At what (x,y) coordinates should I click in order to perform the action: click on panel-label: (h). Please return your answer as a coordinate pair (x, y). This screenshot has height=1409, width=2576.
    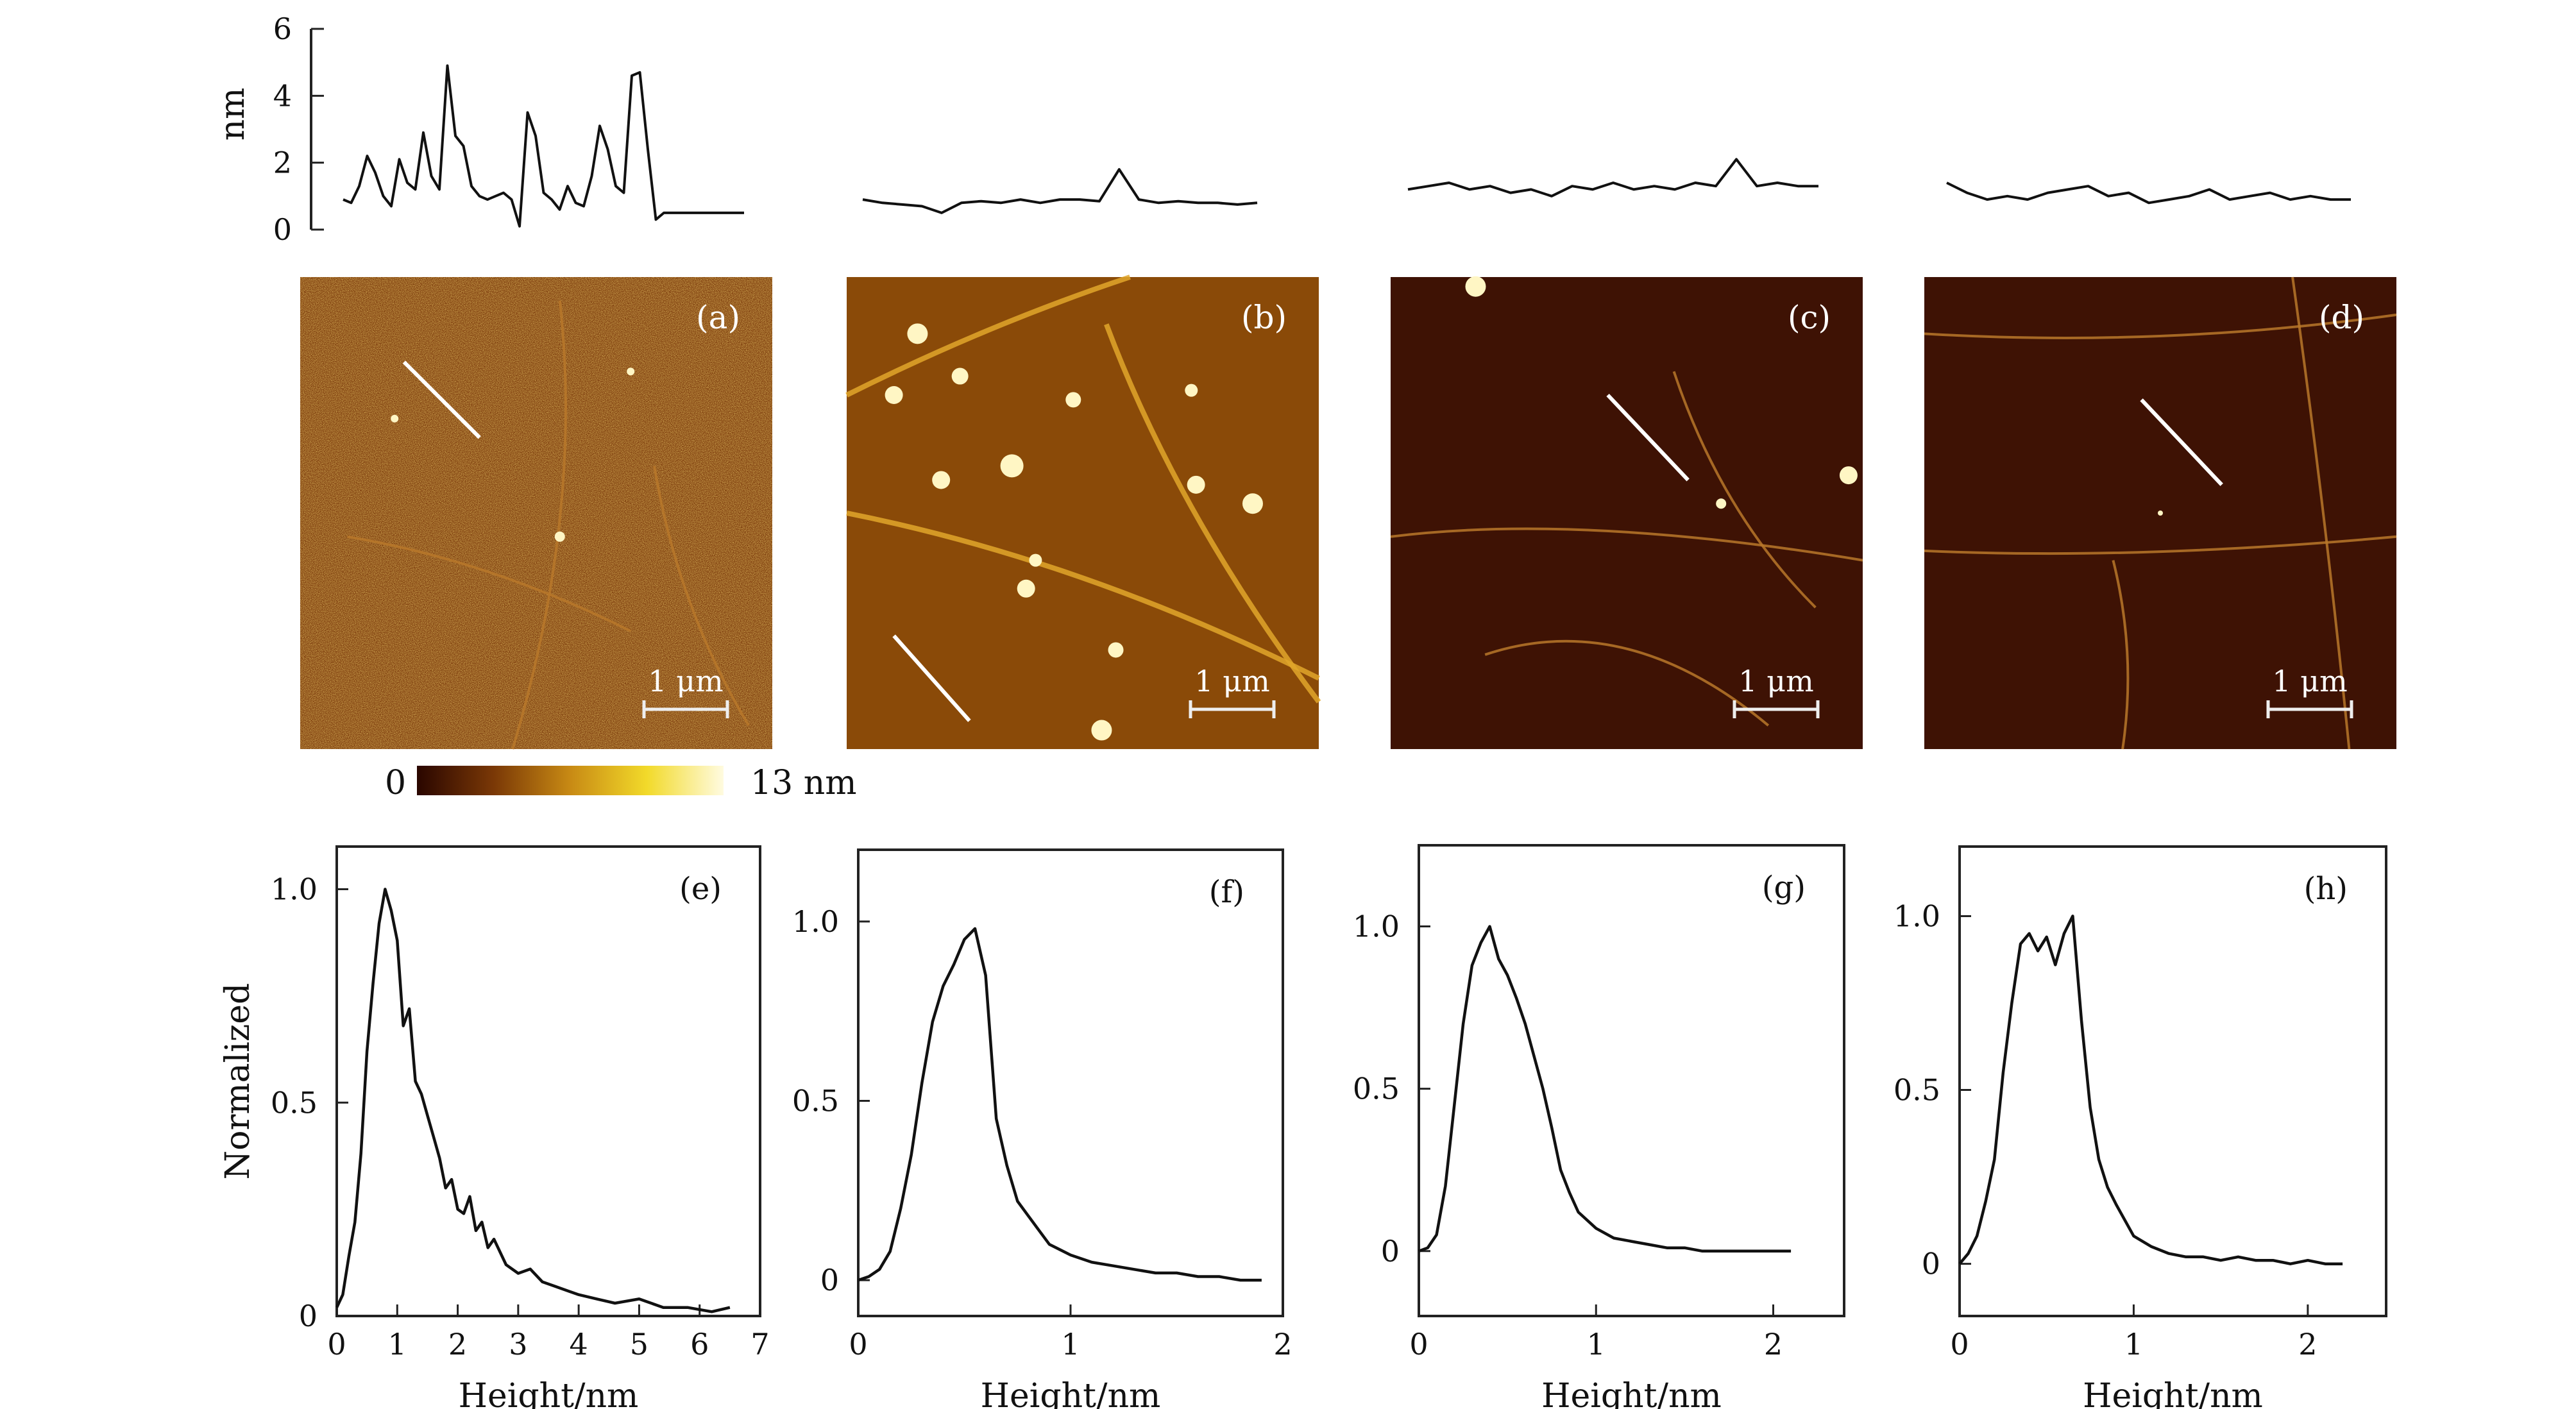
    Looking at the image, I should click on (2326, 889).